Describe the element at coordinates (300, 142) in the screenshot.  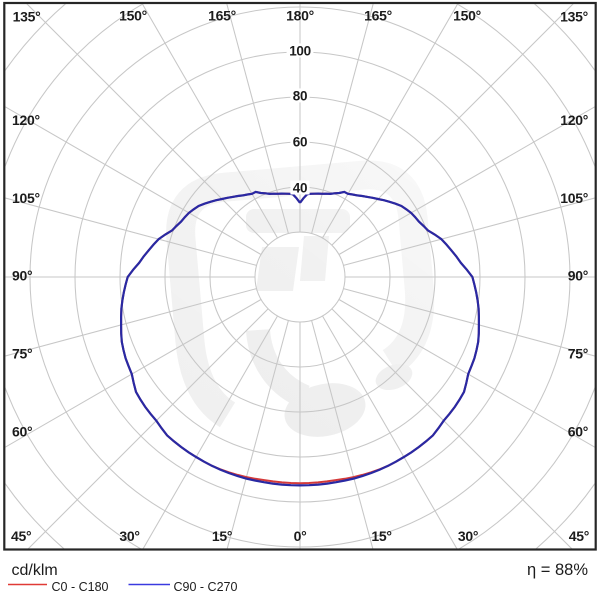
I see `svg-text: 60` at that location.